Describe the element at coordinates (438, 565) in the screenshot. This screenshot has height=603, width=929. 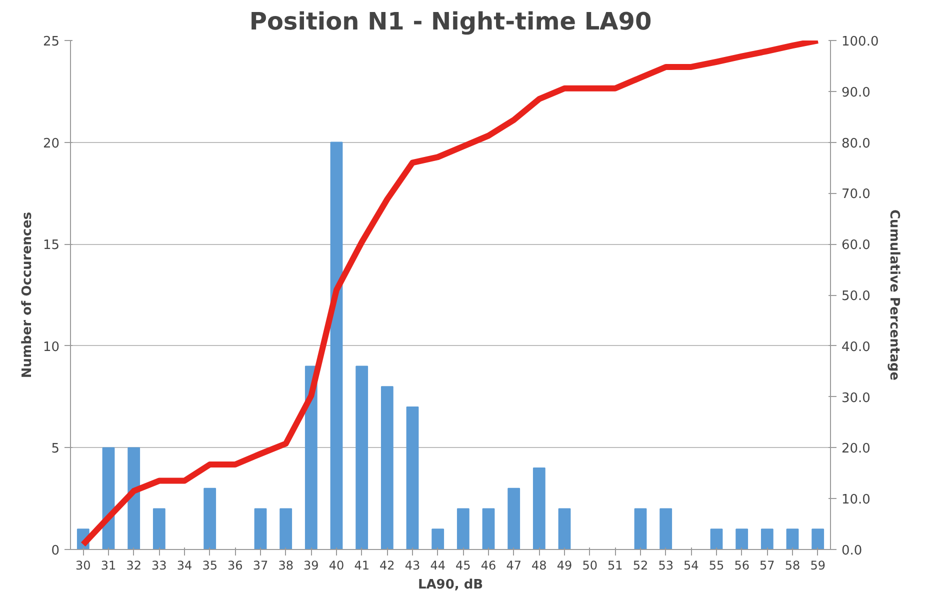
I see `x-tick-label: 44` at that location.